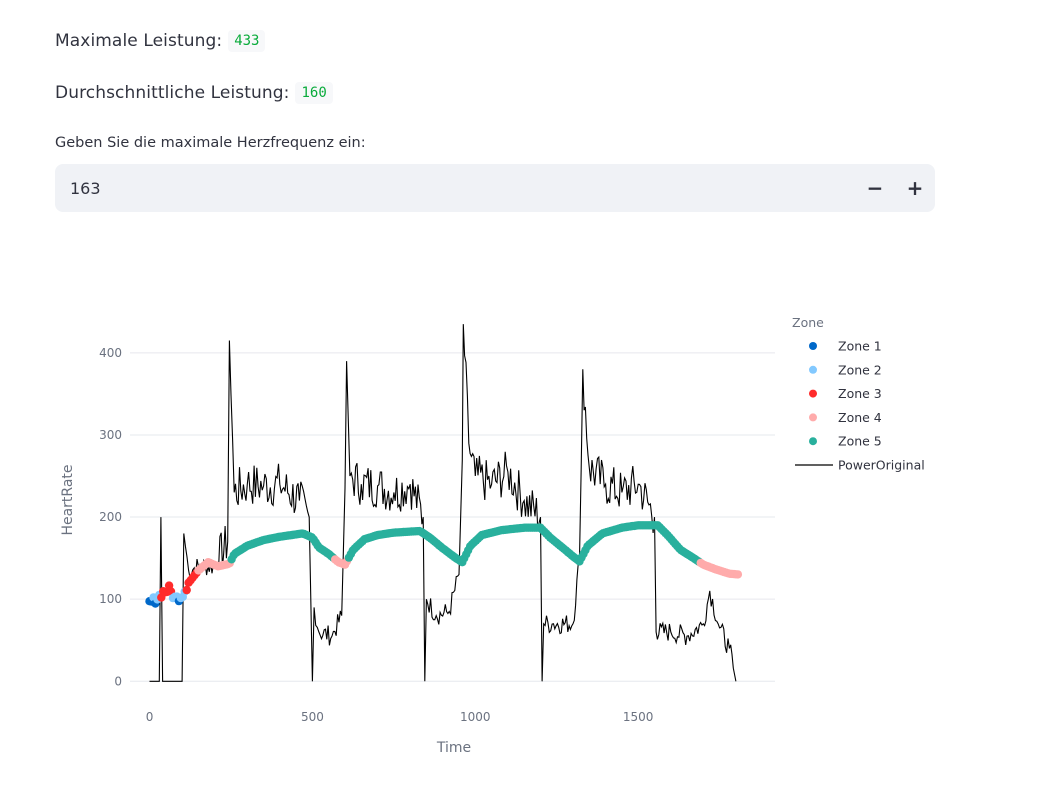  Describe the element at coordinates (638, 717) in the screenshot. I see `x-tick-label: 1500` at that location.